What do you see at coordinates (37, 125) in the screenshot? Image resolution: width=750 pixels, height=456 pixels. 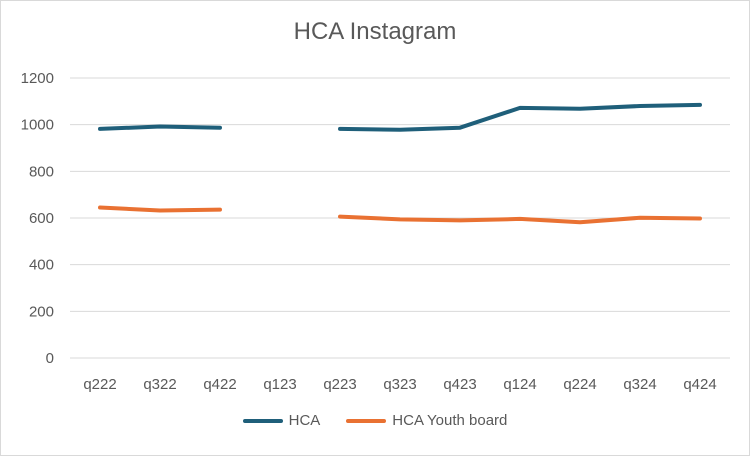 I see `y-tick-label: 1000` at bounding box center [37, 125].